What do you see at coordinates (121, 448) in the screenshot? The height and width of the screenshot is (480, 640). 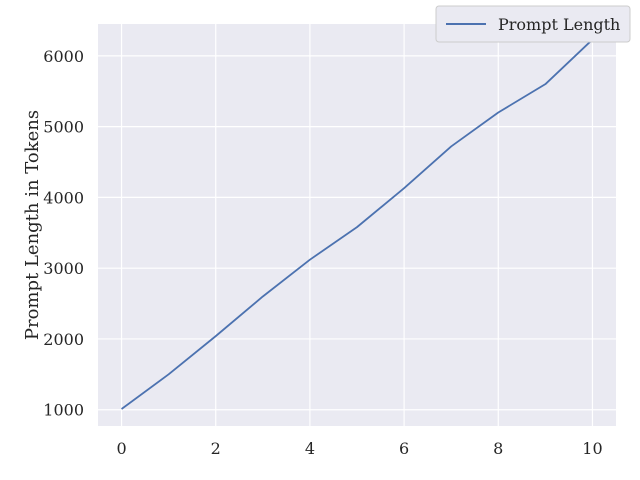 I see `x-tick-label: 0` at bounding box center [121, 448].